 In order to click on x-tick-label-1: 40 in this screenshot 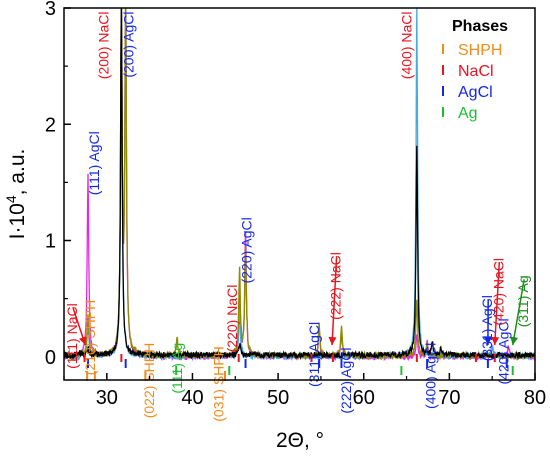, I will do `click(192, 398)`.